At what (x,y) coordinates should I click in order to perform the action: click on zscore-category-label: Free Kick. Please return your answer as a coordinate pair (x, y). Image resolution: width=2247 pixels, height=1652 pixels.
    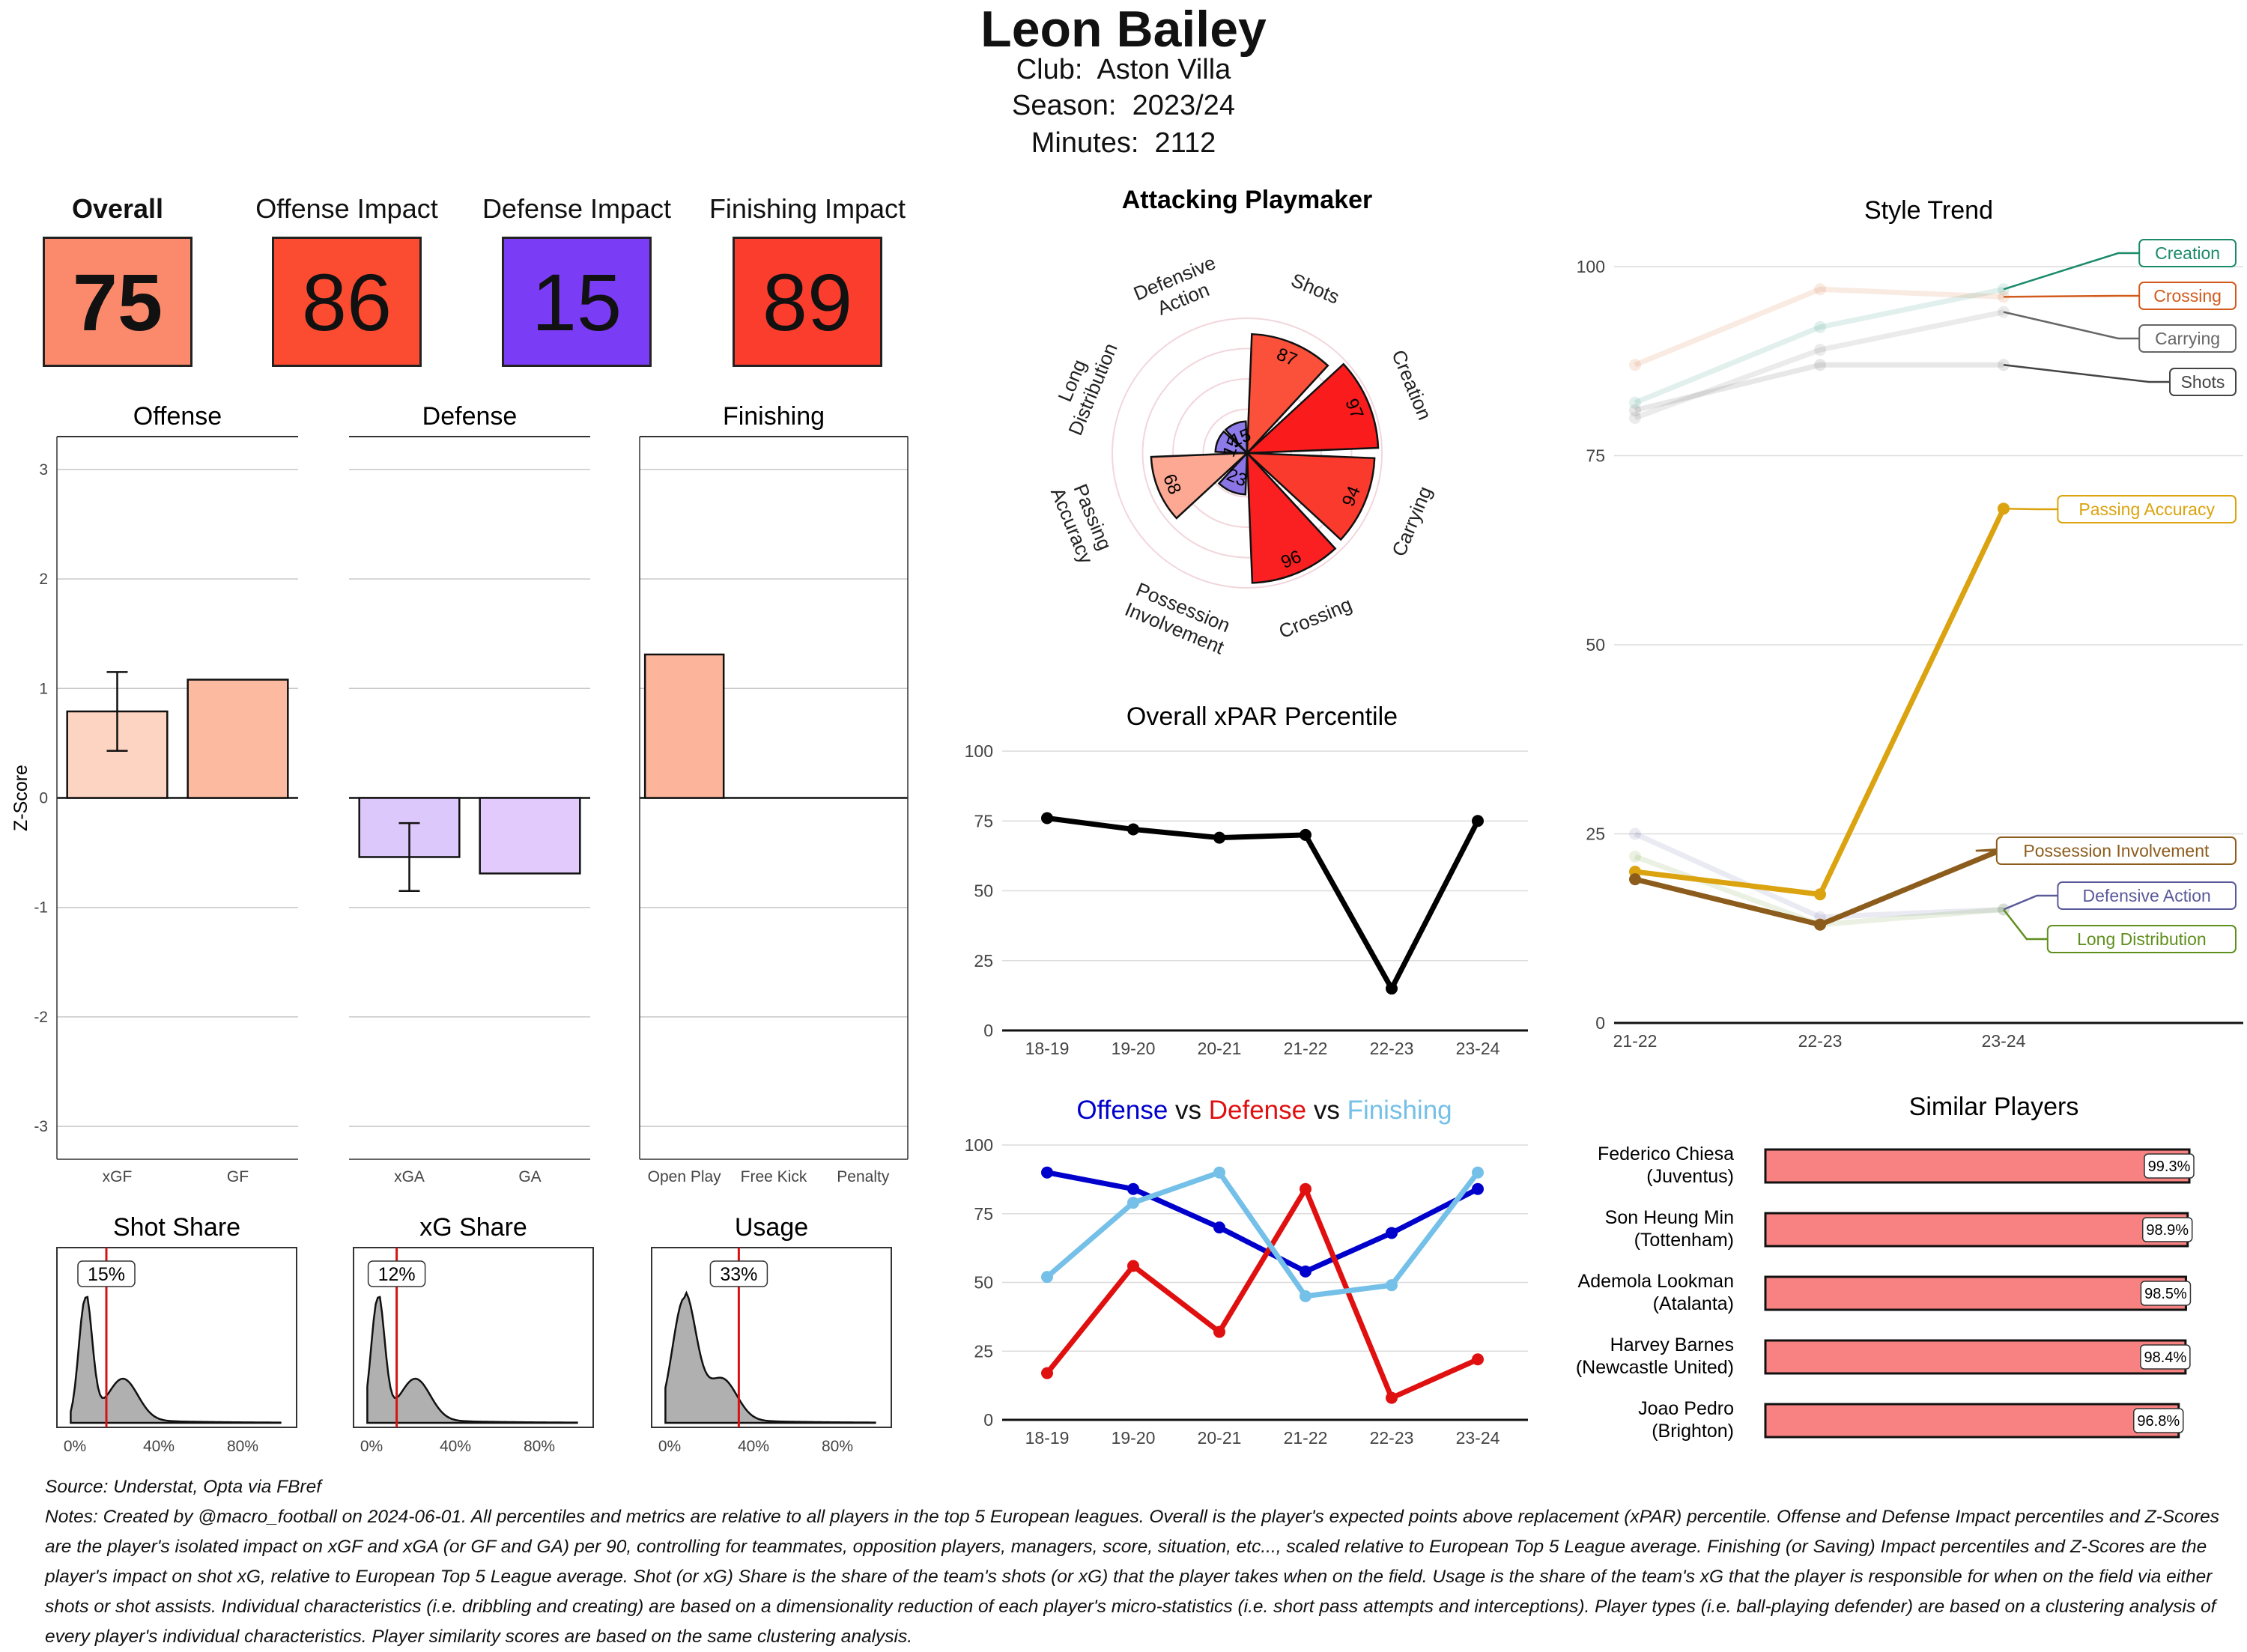
    Looking at the image, I should click on (774, 1176).